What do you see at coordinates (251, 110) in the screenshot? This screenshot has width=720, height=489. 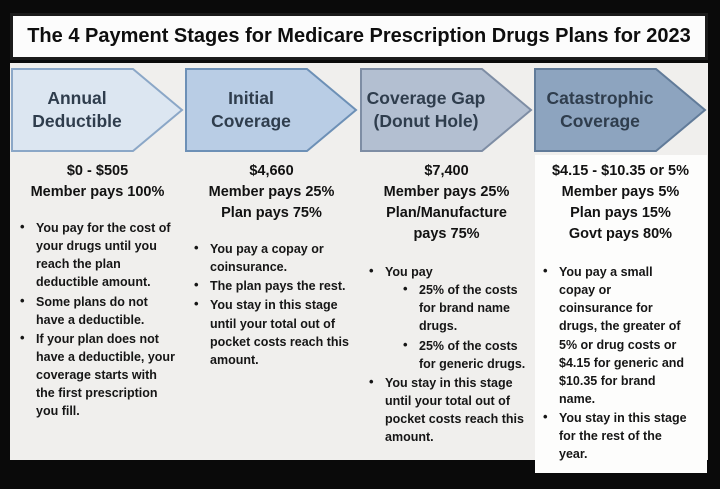 I see `stage-label: Initial Coverage` at bounding box center [251, 110].